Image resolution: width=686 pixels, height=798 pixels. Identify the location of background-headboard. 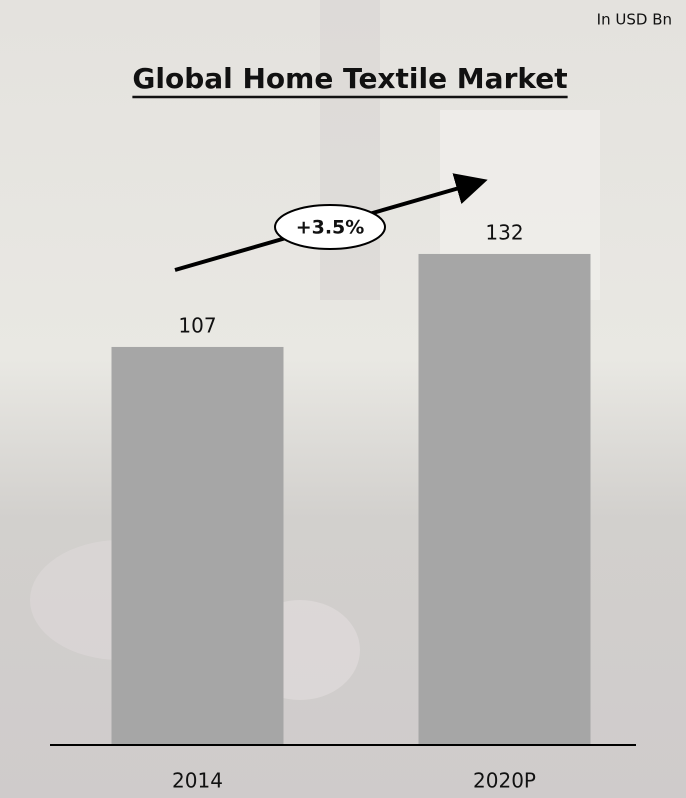
(350, 150).